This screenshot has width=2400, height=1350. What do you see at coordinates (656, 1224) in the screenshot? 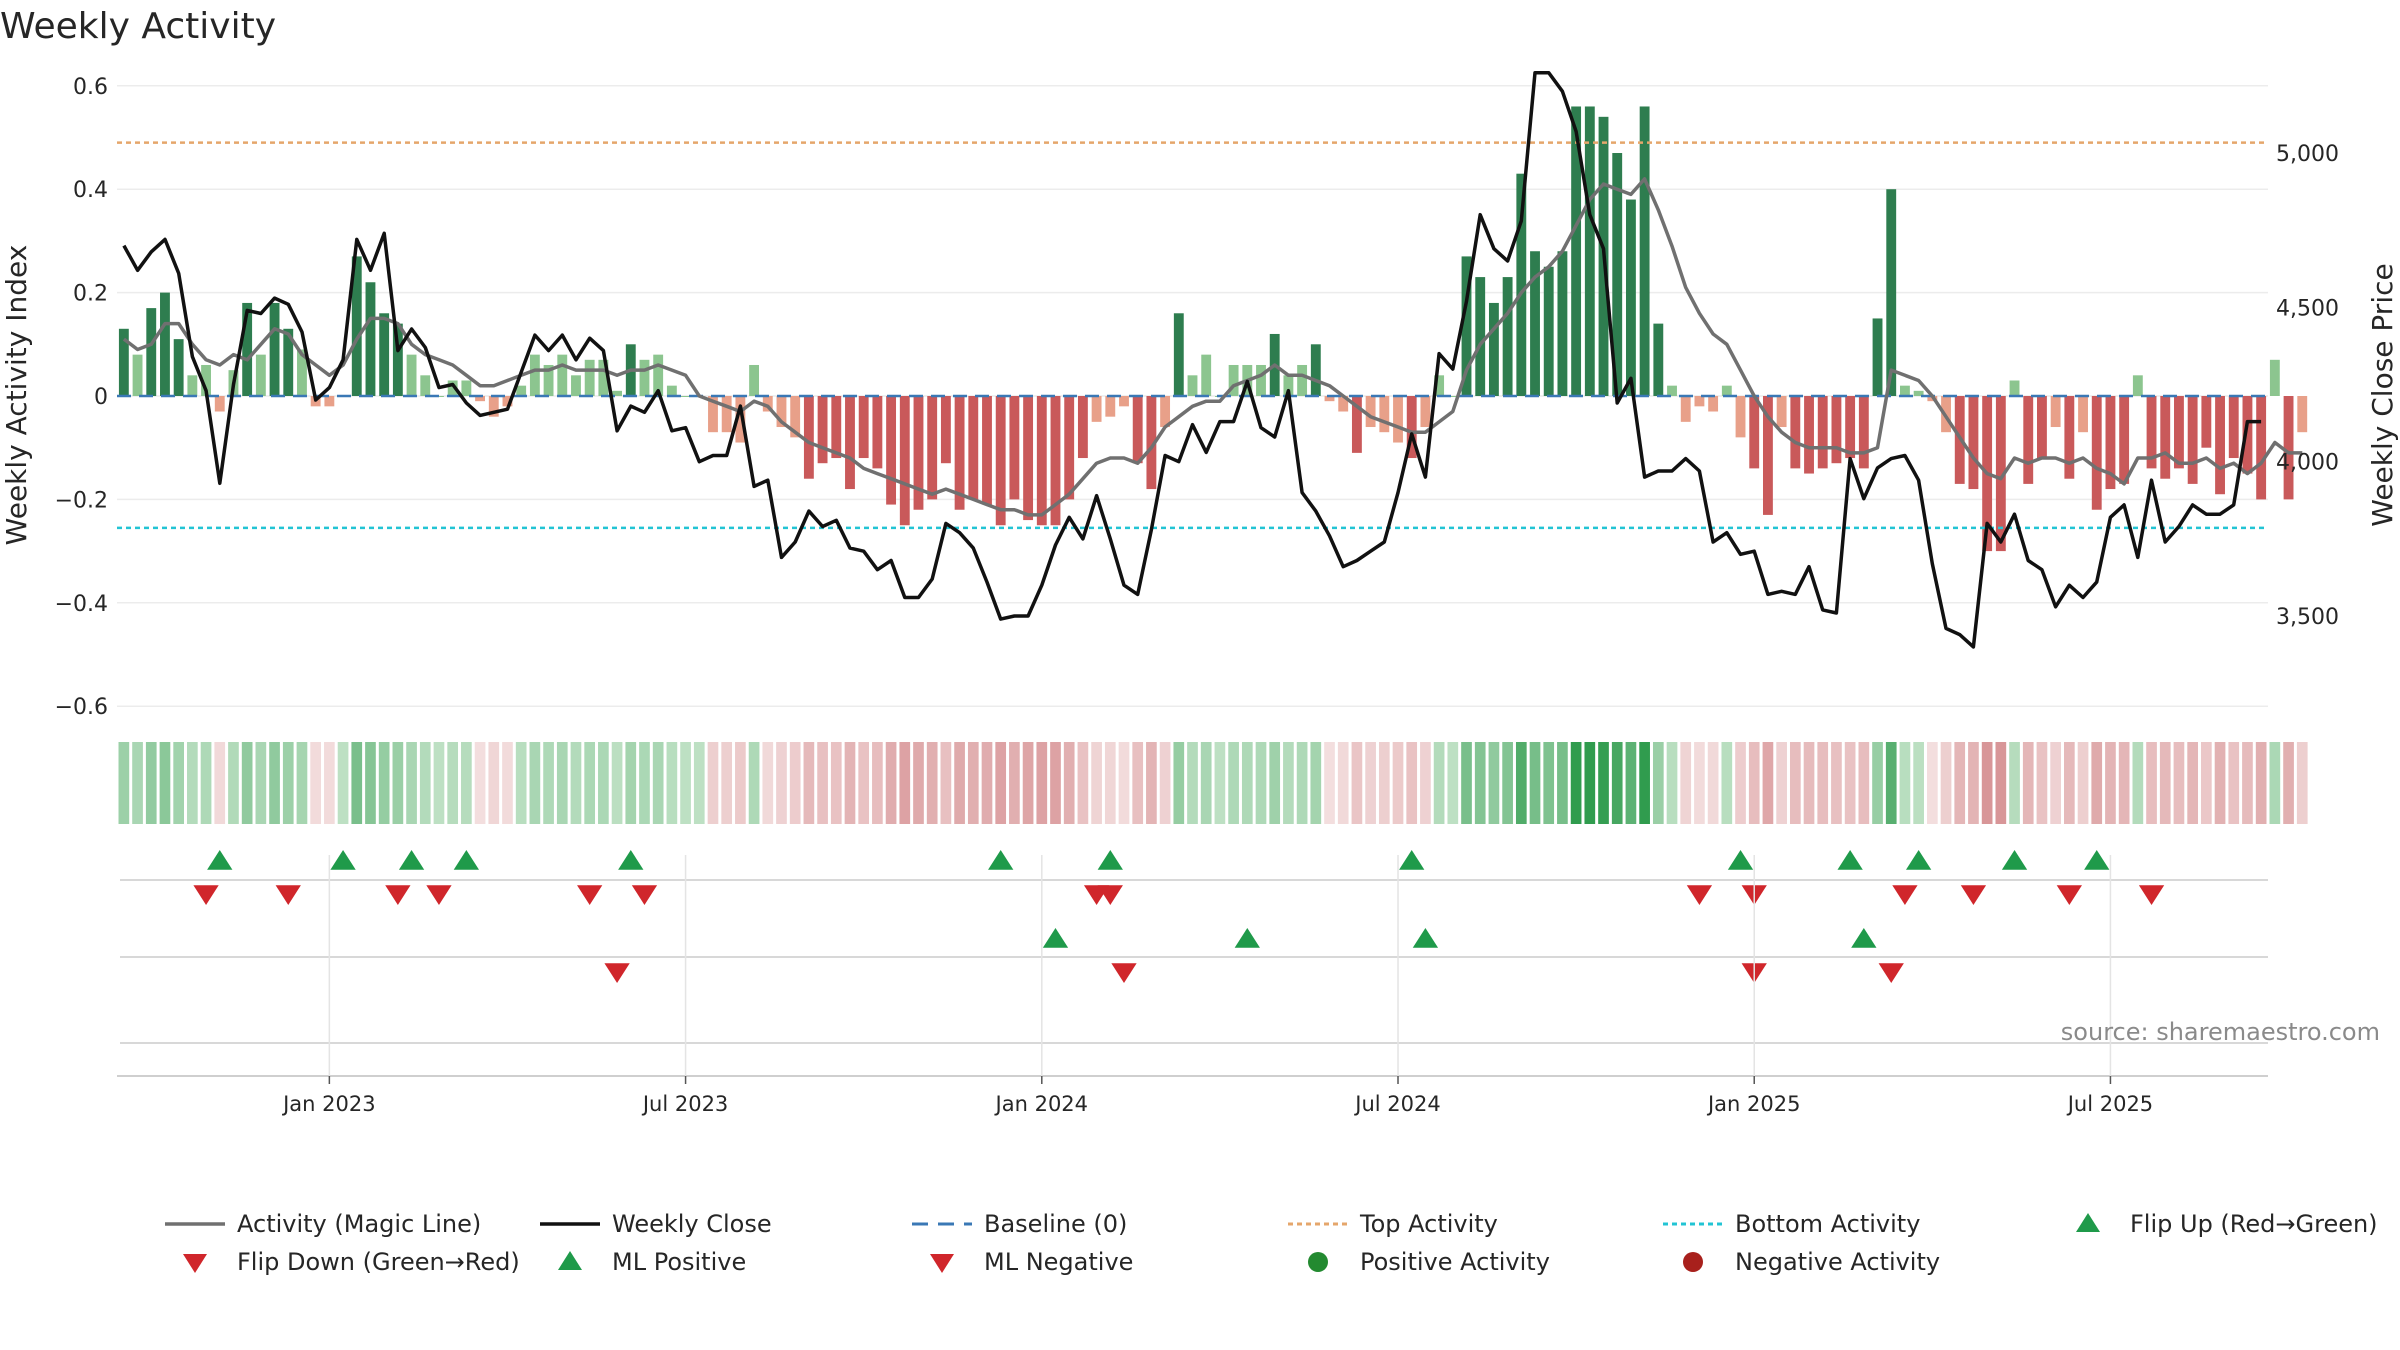
I see `legend-item: Weekly Close` at bounding box center [656, 1224].